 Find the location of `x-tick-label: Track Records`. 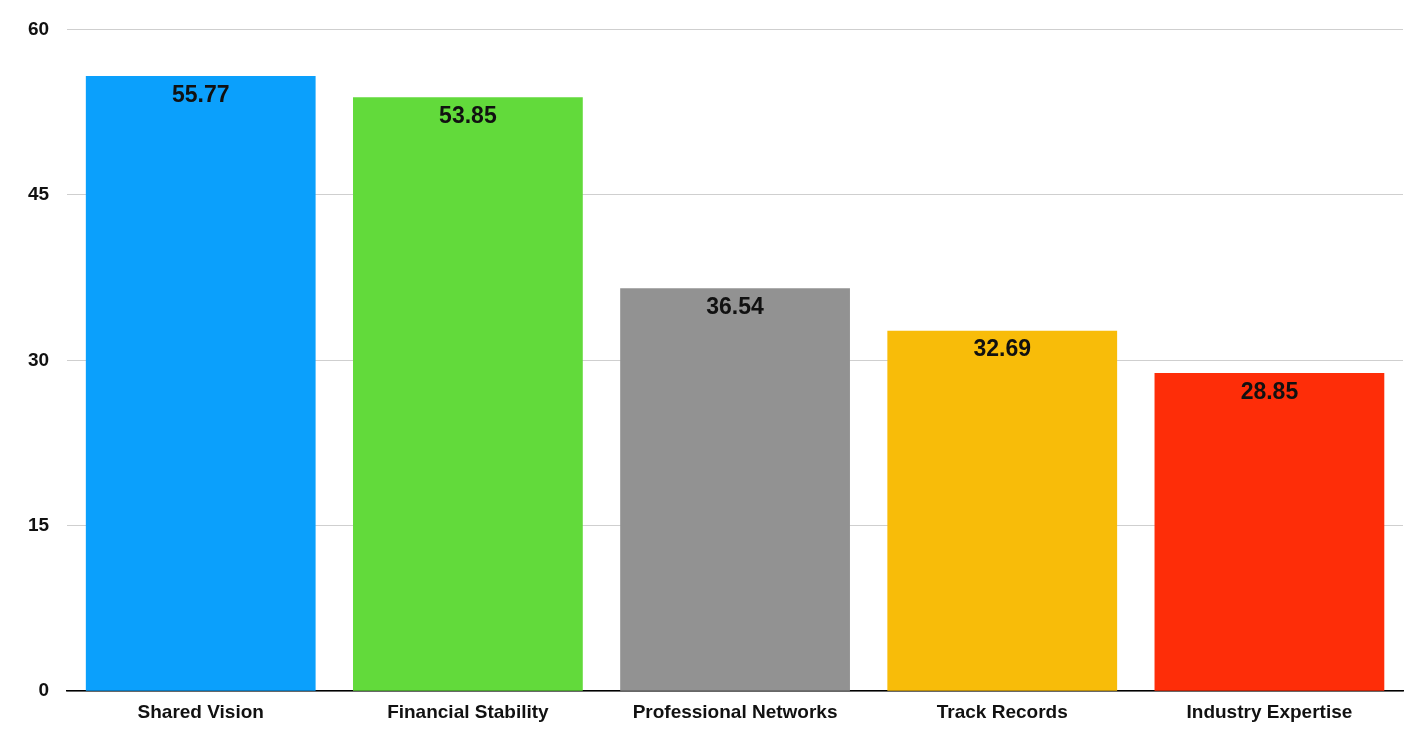

x-tick-label: Track Records is located at coordinates (1002, 711).